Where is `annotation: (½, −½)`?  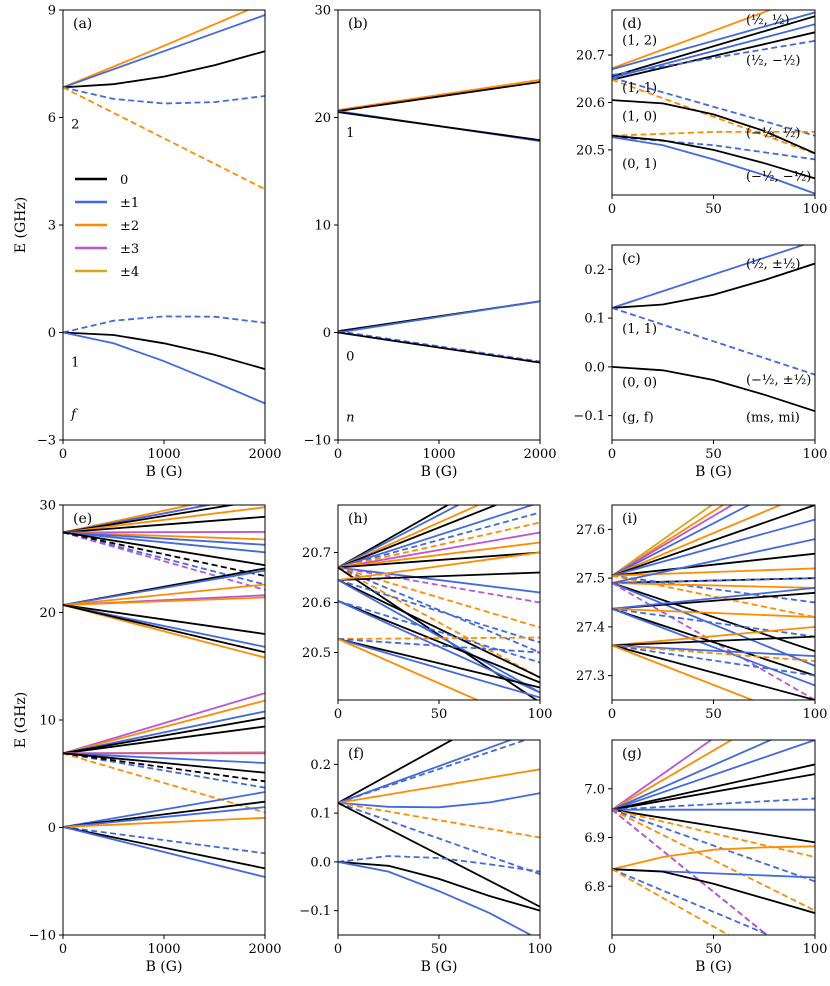
annotation: (½, −½) is located at coordinates (773, 61).